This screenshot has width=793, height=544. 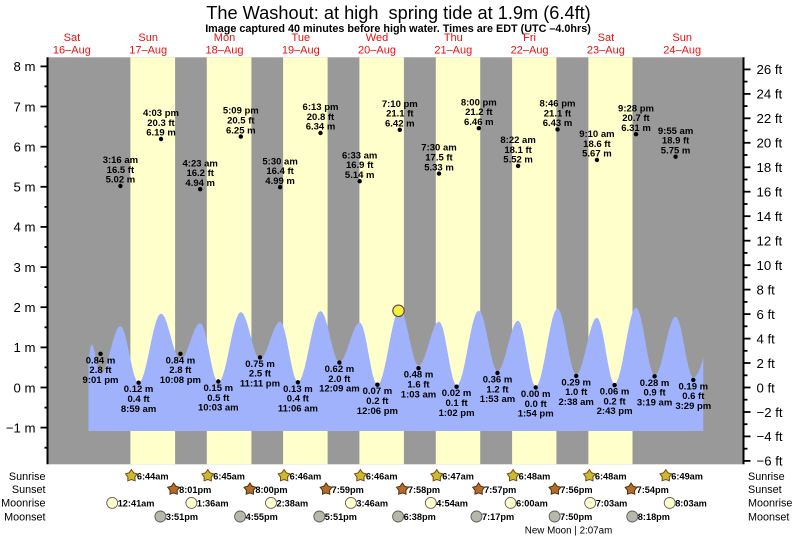 What do you see at coordinates (576, 392) in the screenshot?
I see `svg-text: 1.0 ft` at bounding box center [576, 392].